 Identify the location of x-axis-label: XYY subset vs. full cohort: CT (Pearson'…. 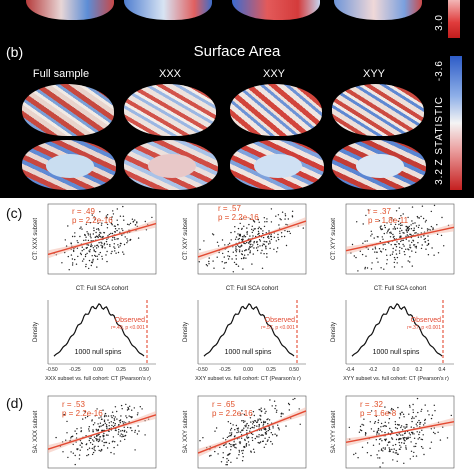
(396, 379).